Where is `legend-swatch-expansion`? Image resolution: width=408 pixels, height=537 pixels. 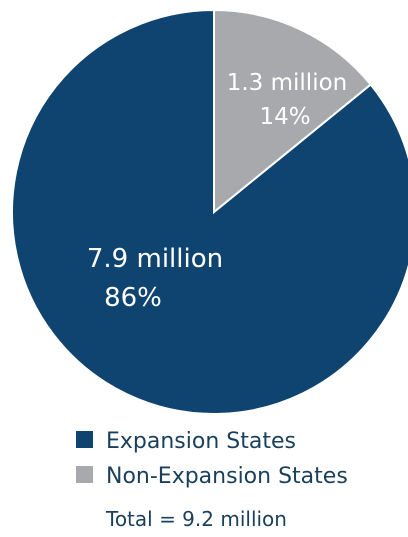 legend-swatch-expansion is located at coordinates (84, 439).